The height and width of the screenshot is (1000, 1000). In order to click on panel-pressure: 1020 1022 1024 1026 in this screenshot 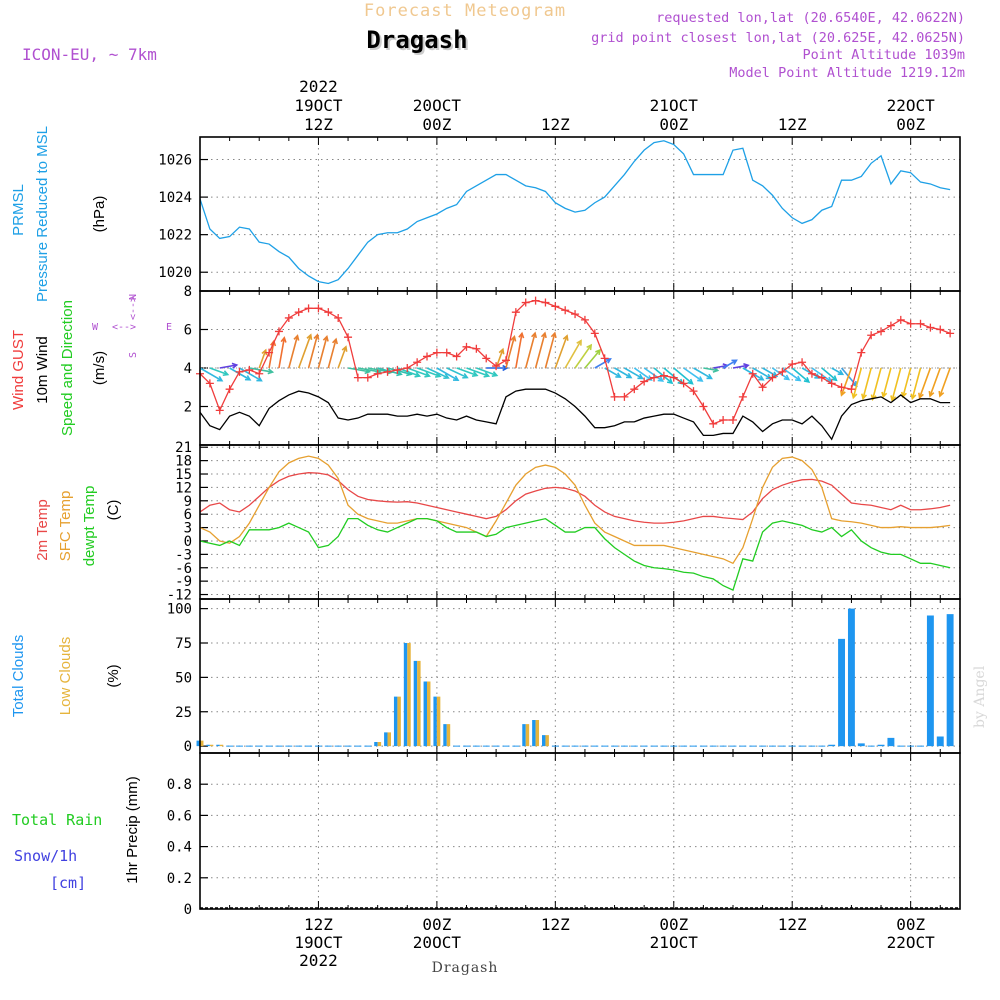, I will do `click(559, 214)`.